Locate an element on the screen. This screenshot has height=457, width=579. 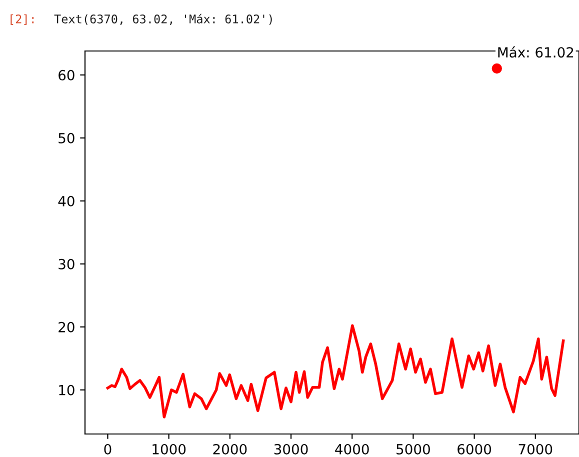
x-tick-label: 3000 is located at coordinates (291, 449).